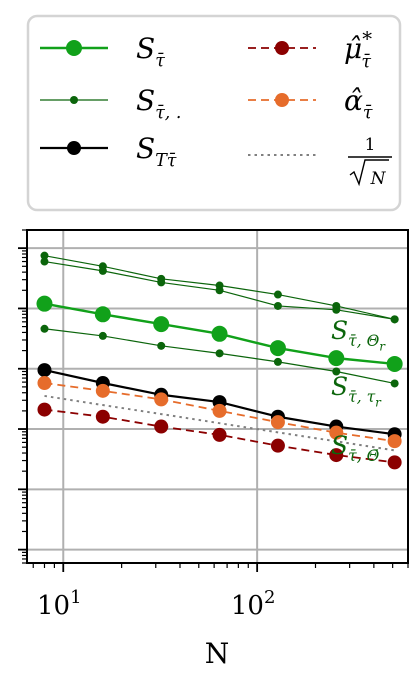  Describe the element at coordinates (253, 604) in the screenshot. I see `x-tick-label: 102` at that location.